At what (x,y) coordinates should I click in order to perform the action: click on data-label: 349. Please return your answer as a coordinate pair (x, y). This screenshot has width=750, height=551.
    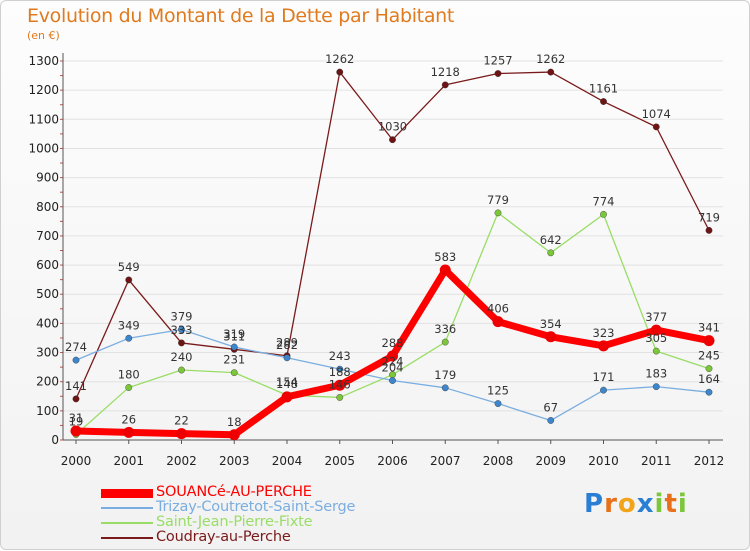
    Looking at the image, I should click on (129, 325).